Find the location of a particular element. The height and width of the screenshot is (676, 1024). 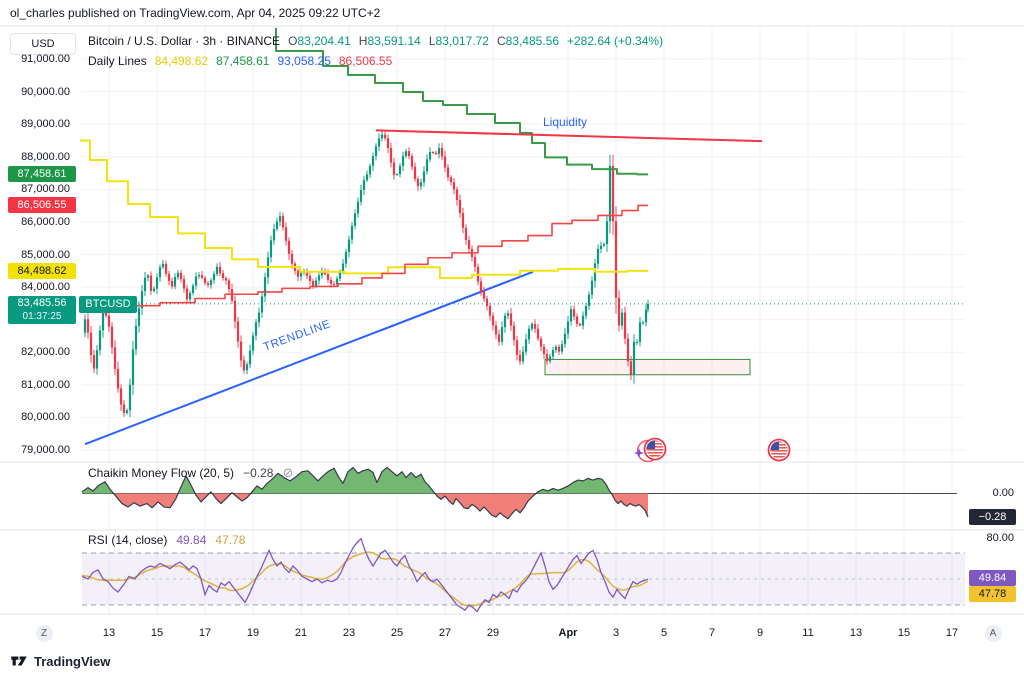

slashed-circle-icon: ⊘ is located at coordinates (288, 472).